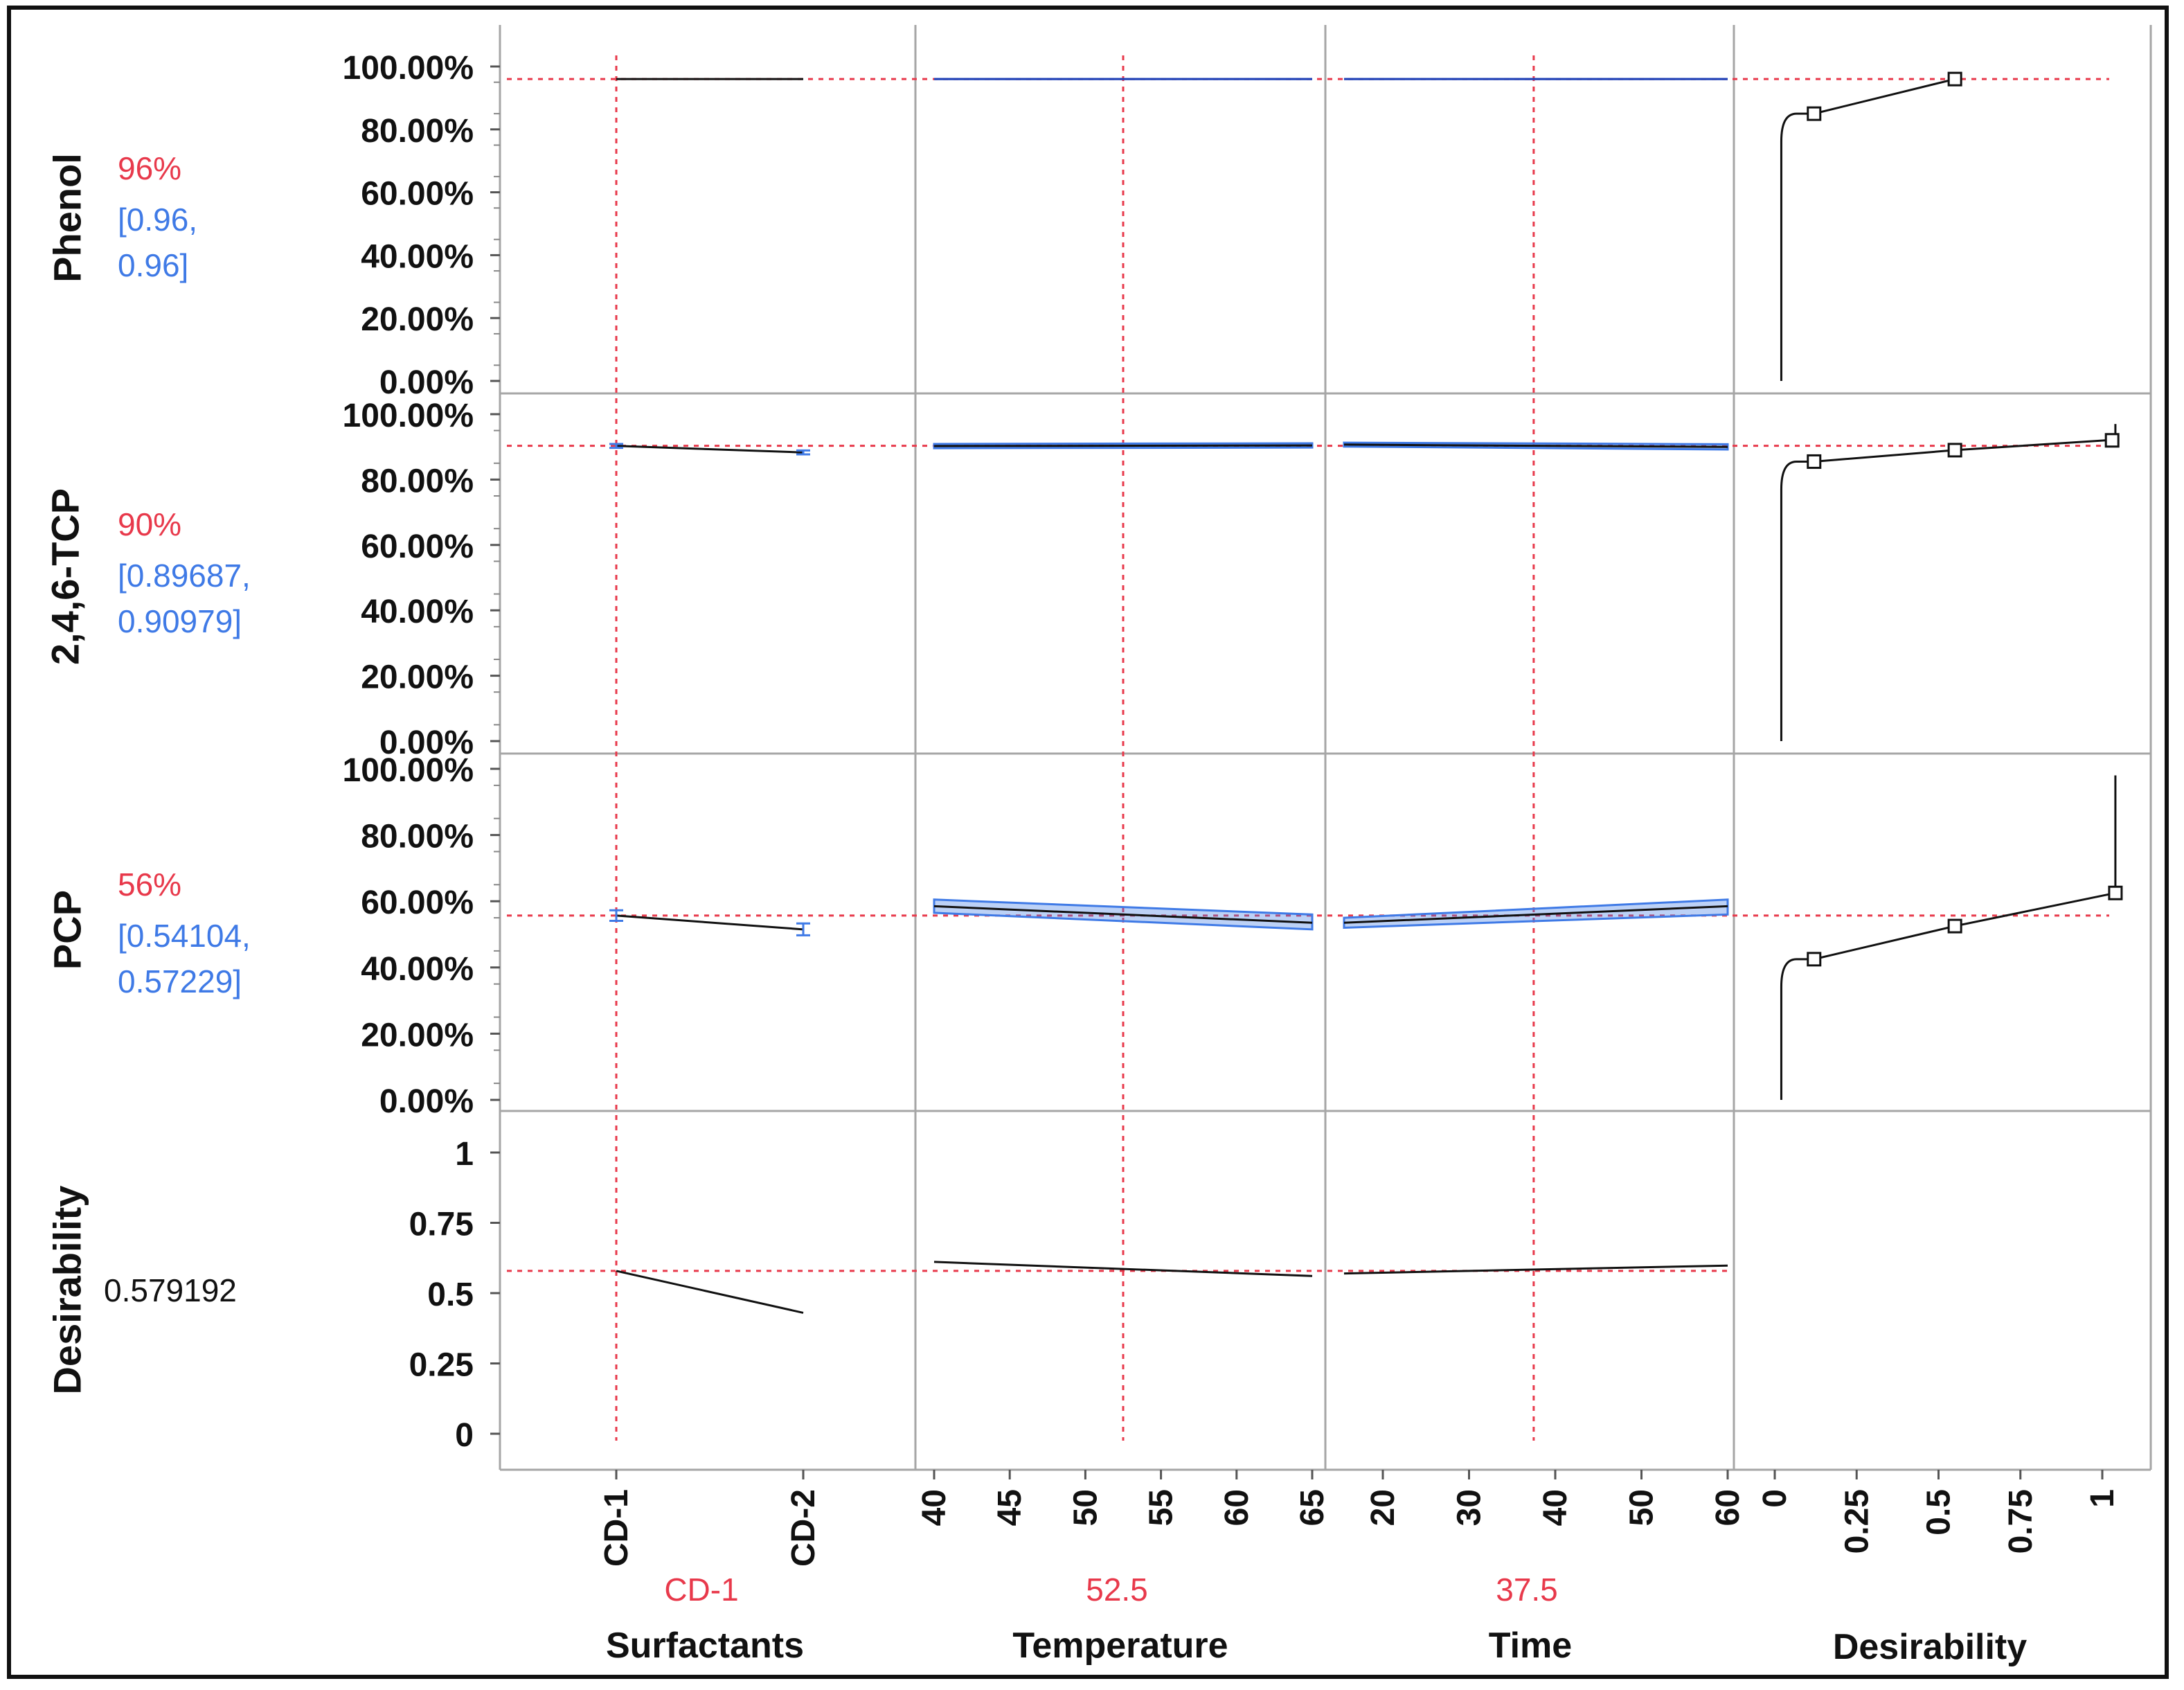 This screenshot has height=1690, width=2184. What do you see at coordinates (150, 168) in the screenshot?
I see `response-current-value: 96%` at bounding box center [150, 168].